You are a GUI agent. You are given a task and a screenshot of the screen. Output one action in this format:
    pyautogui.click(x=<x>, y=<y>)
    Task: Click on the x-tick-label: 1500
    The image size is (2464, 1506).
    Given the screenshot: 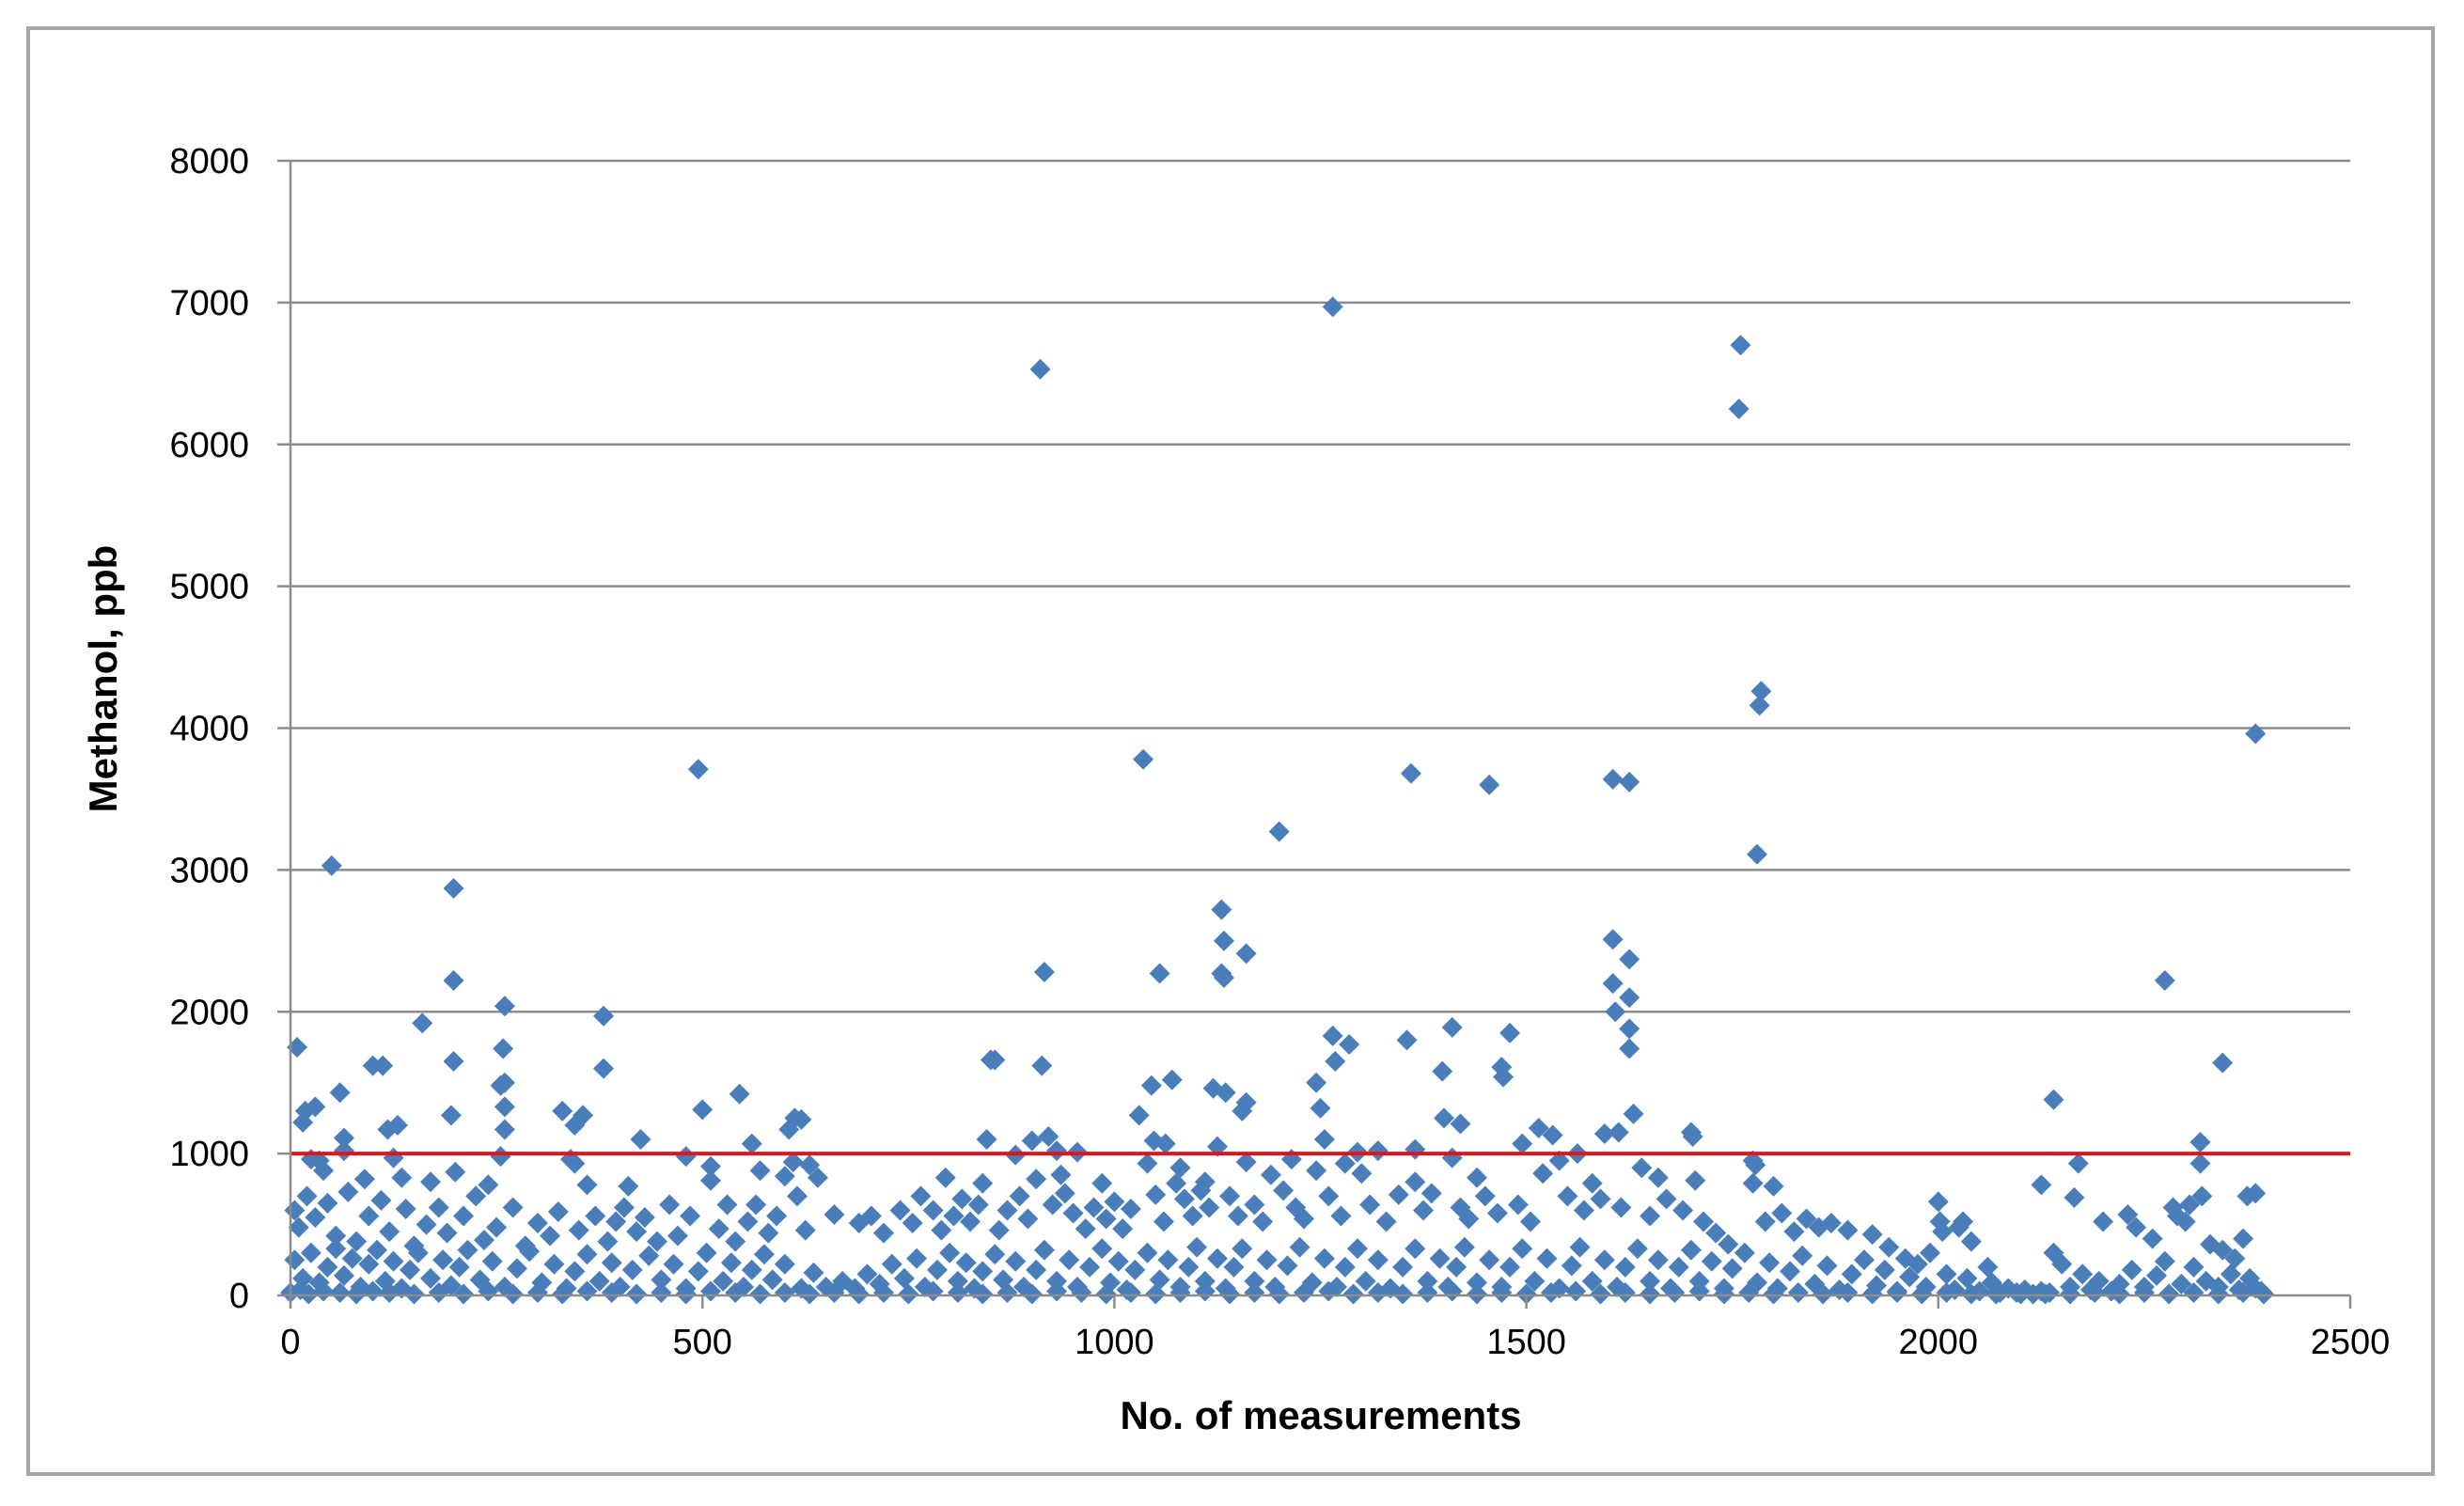 What is the action you would take?
    pyautogui.click(x=1526, y=1342)
    